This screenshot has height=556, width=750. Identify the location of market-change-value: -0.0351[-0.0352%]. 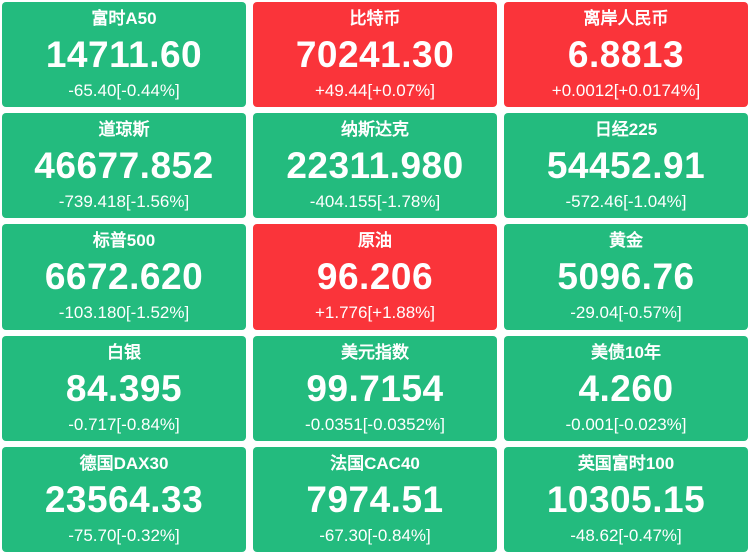
(375, 424).